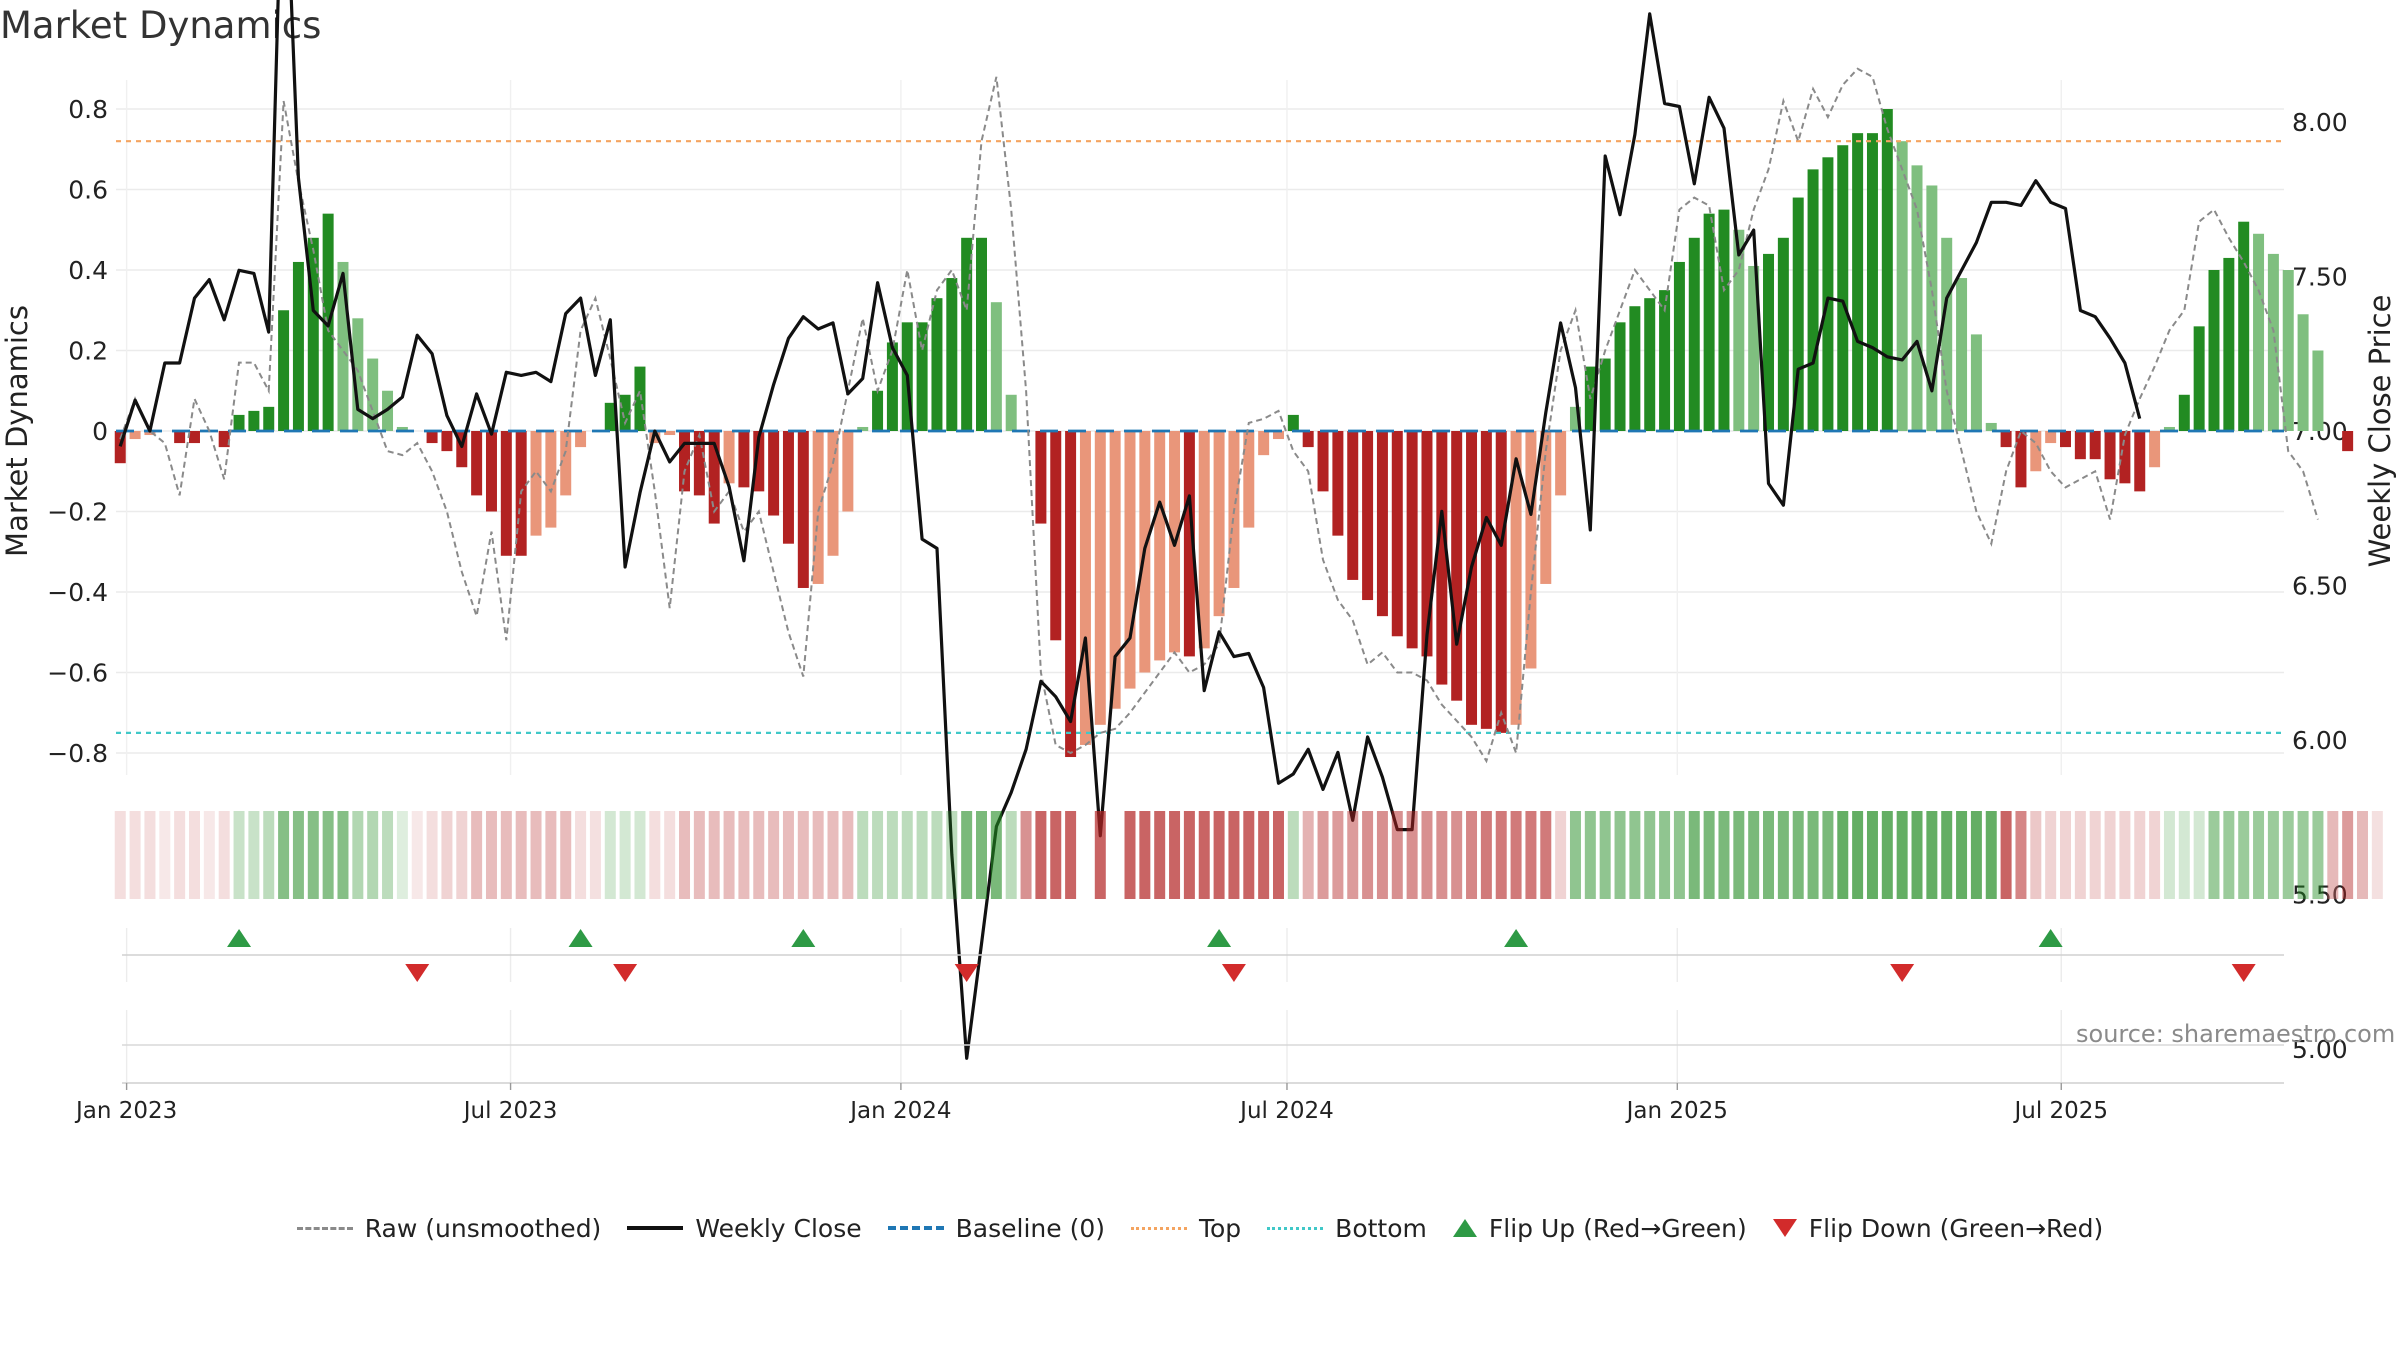  What do you see at coordinates (510, 1111) in the screenshot?
I see `x-tick-label: Jul 2023` at bounding box center [510, 1111].